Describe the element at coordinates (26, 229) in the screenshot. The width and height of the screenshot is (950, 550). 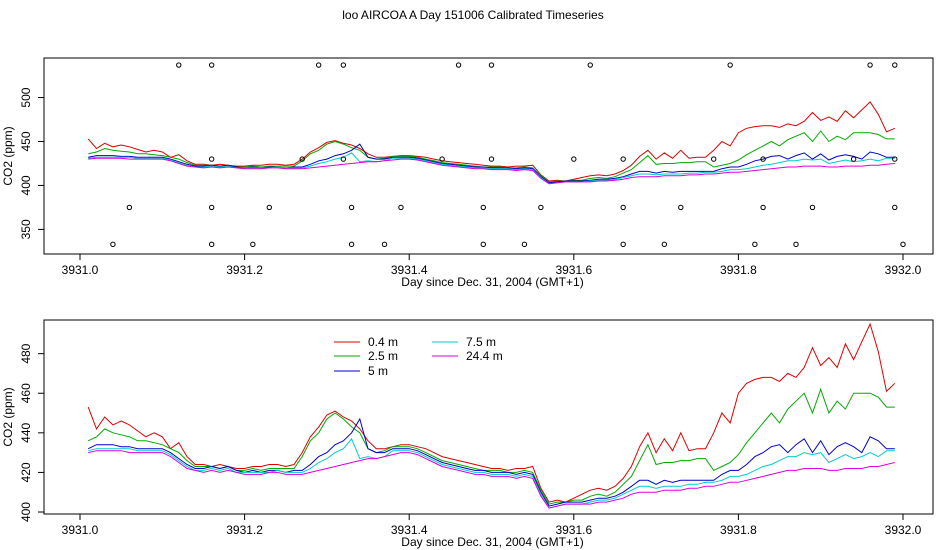
I see `y-tick-label: 350` at that location.